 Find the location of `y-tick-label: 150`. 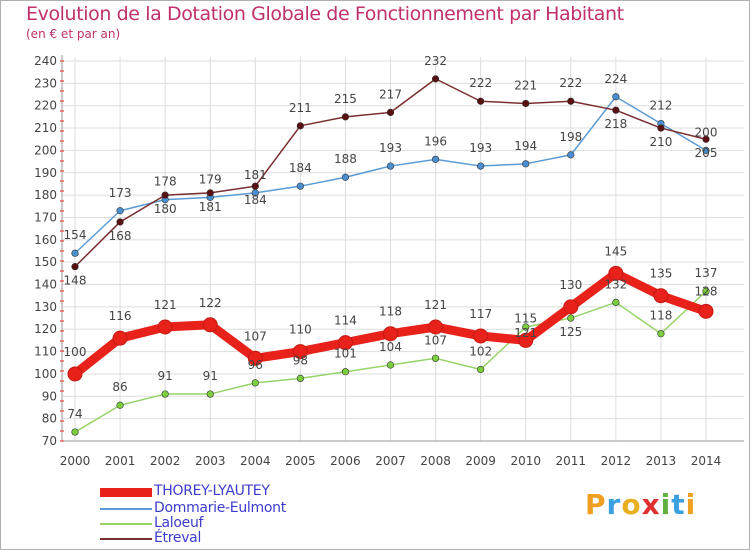

y-tick-label: 150 is located at coordinates (45, 262).